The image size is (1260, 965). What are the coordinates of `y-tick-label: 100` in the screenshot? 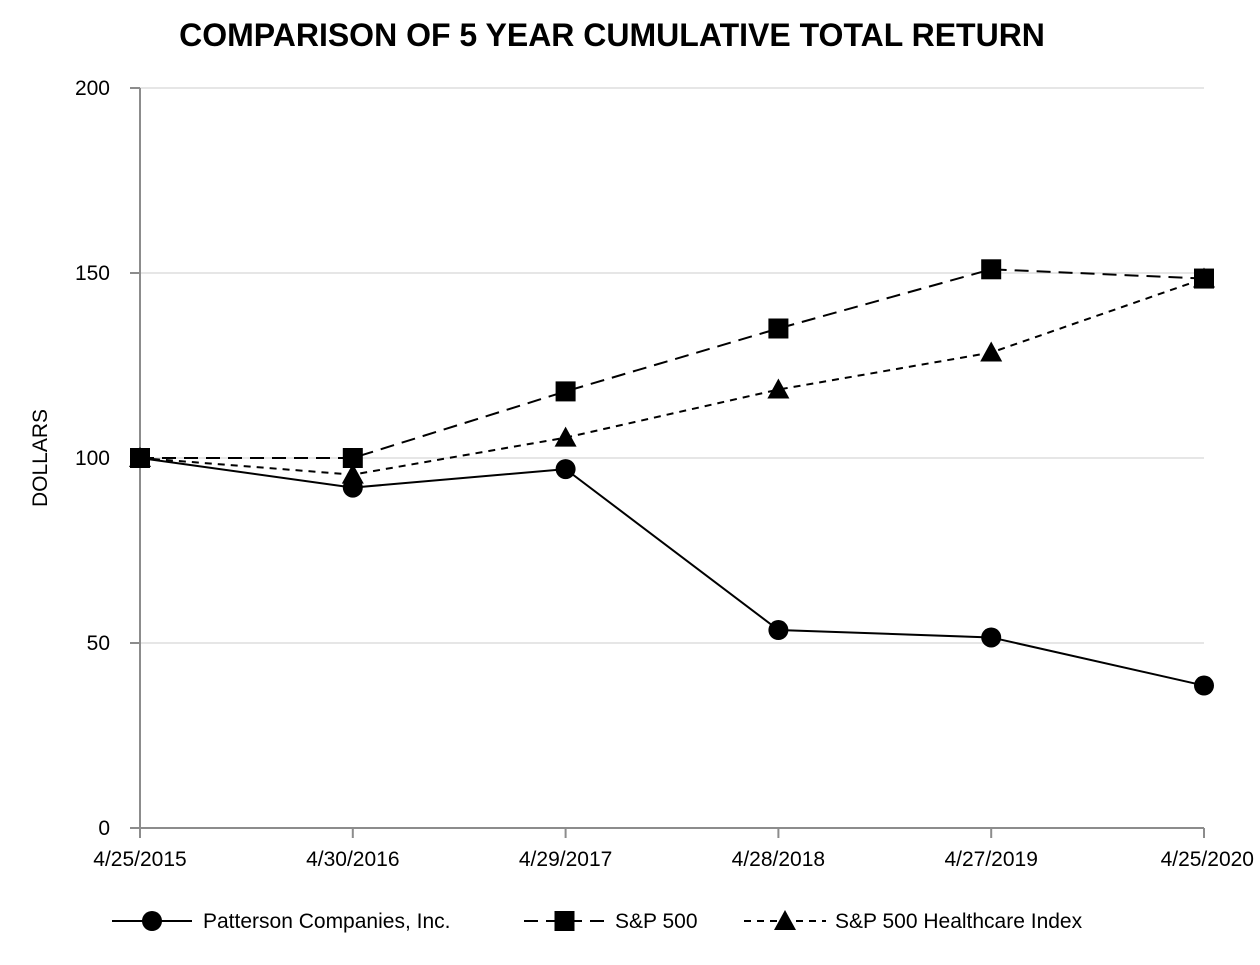 It's located at (92, 458).